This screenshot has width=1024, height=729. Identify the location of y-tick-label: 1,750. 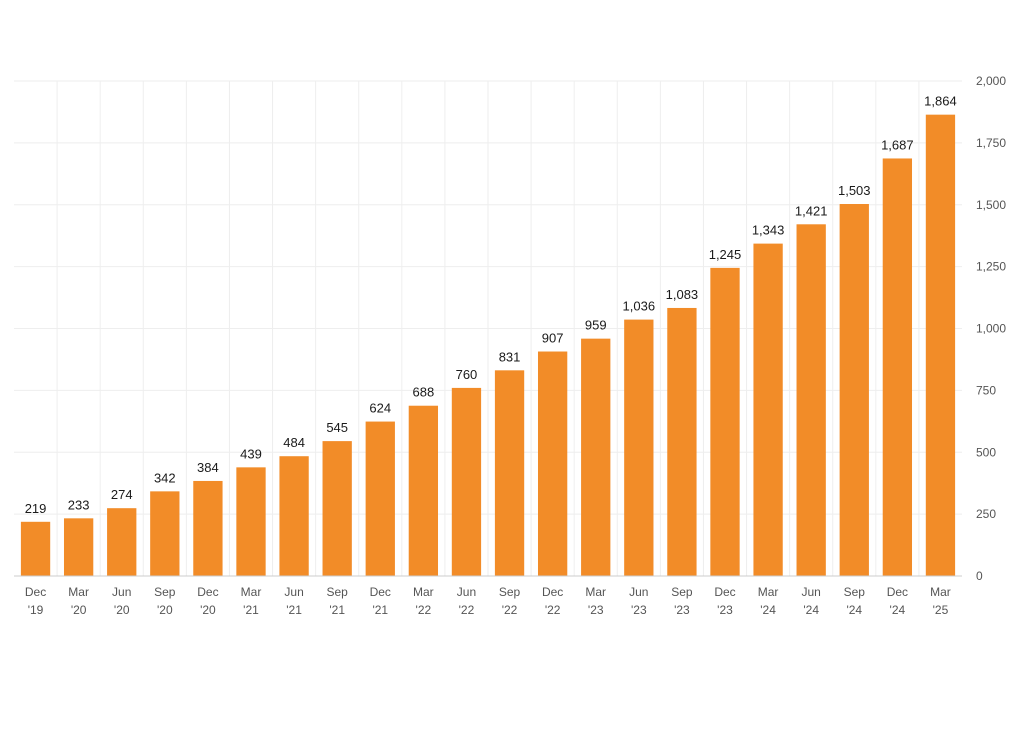
(991, 143).